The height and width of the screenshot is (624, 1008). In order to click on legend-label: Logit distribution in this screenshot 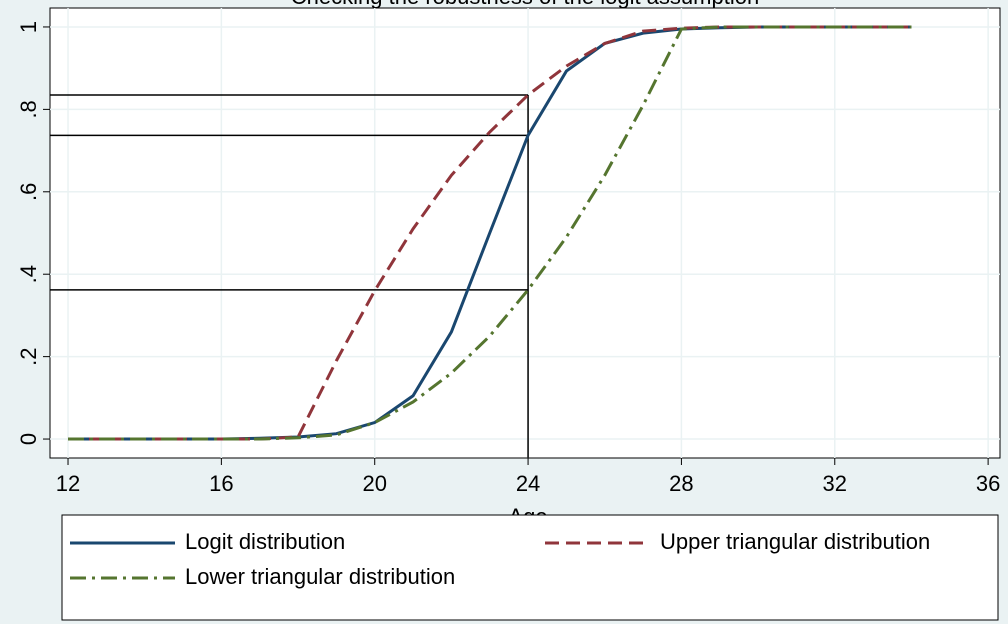, I will do `click(265, 541)`.